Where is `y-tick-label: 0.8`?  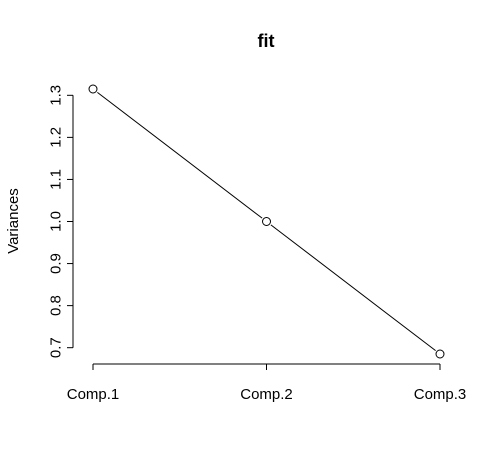 y-tick-label: 0.8 is located at coordinates (55, 305).